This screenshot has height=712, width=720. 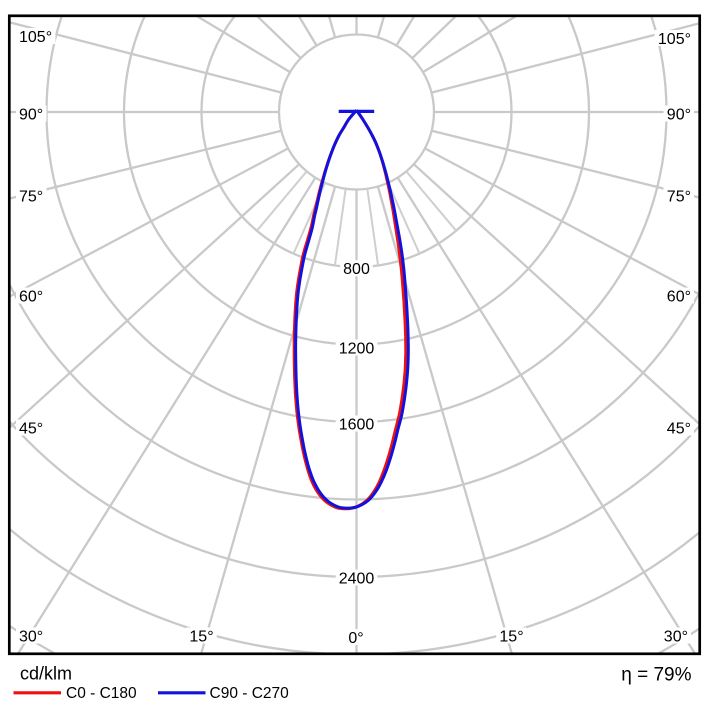 I want to click on svg-text: cd/klm, so click(x=46, y=674).